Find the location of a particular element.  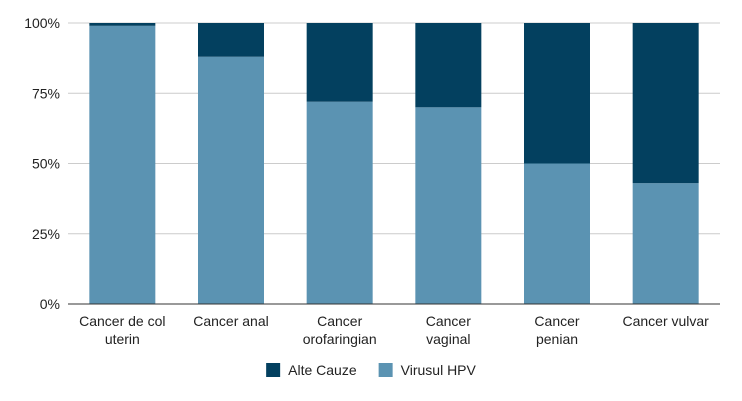

x-category-label: Cancer vulvar is located at coordinates (665, 321).